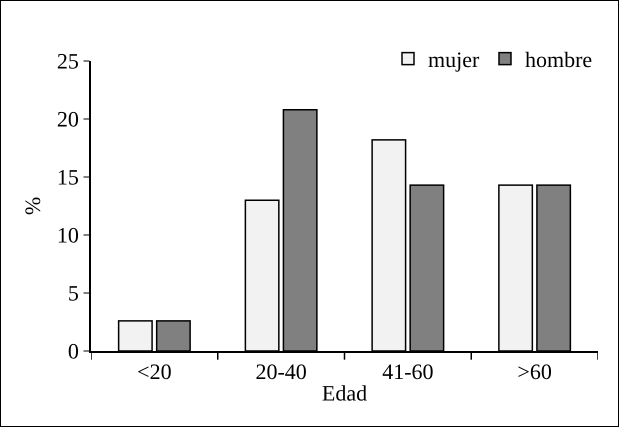 The width and height of the screenshot is (619, 427). I want to click on y-tick-label: 10, so click(67, 235).